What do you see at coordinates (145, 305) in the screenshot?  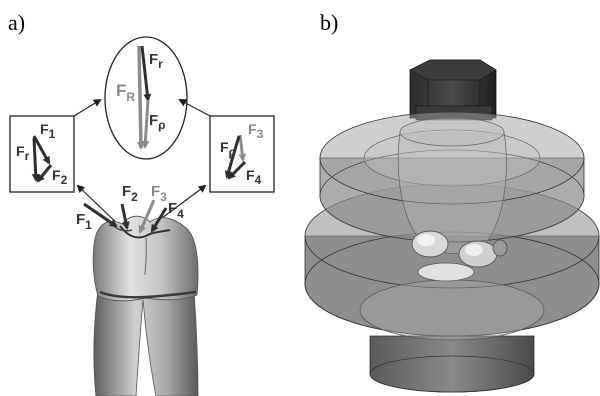 I see `tooth-model` at bounding box center [145, 305].